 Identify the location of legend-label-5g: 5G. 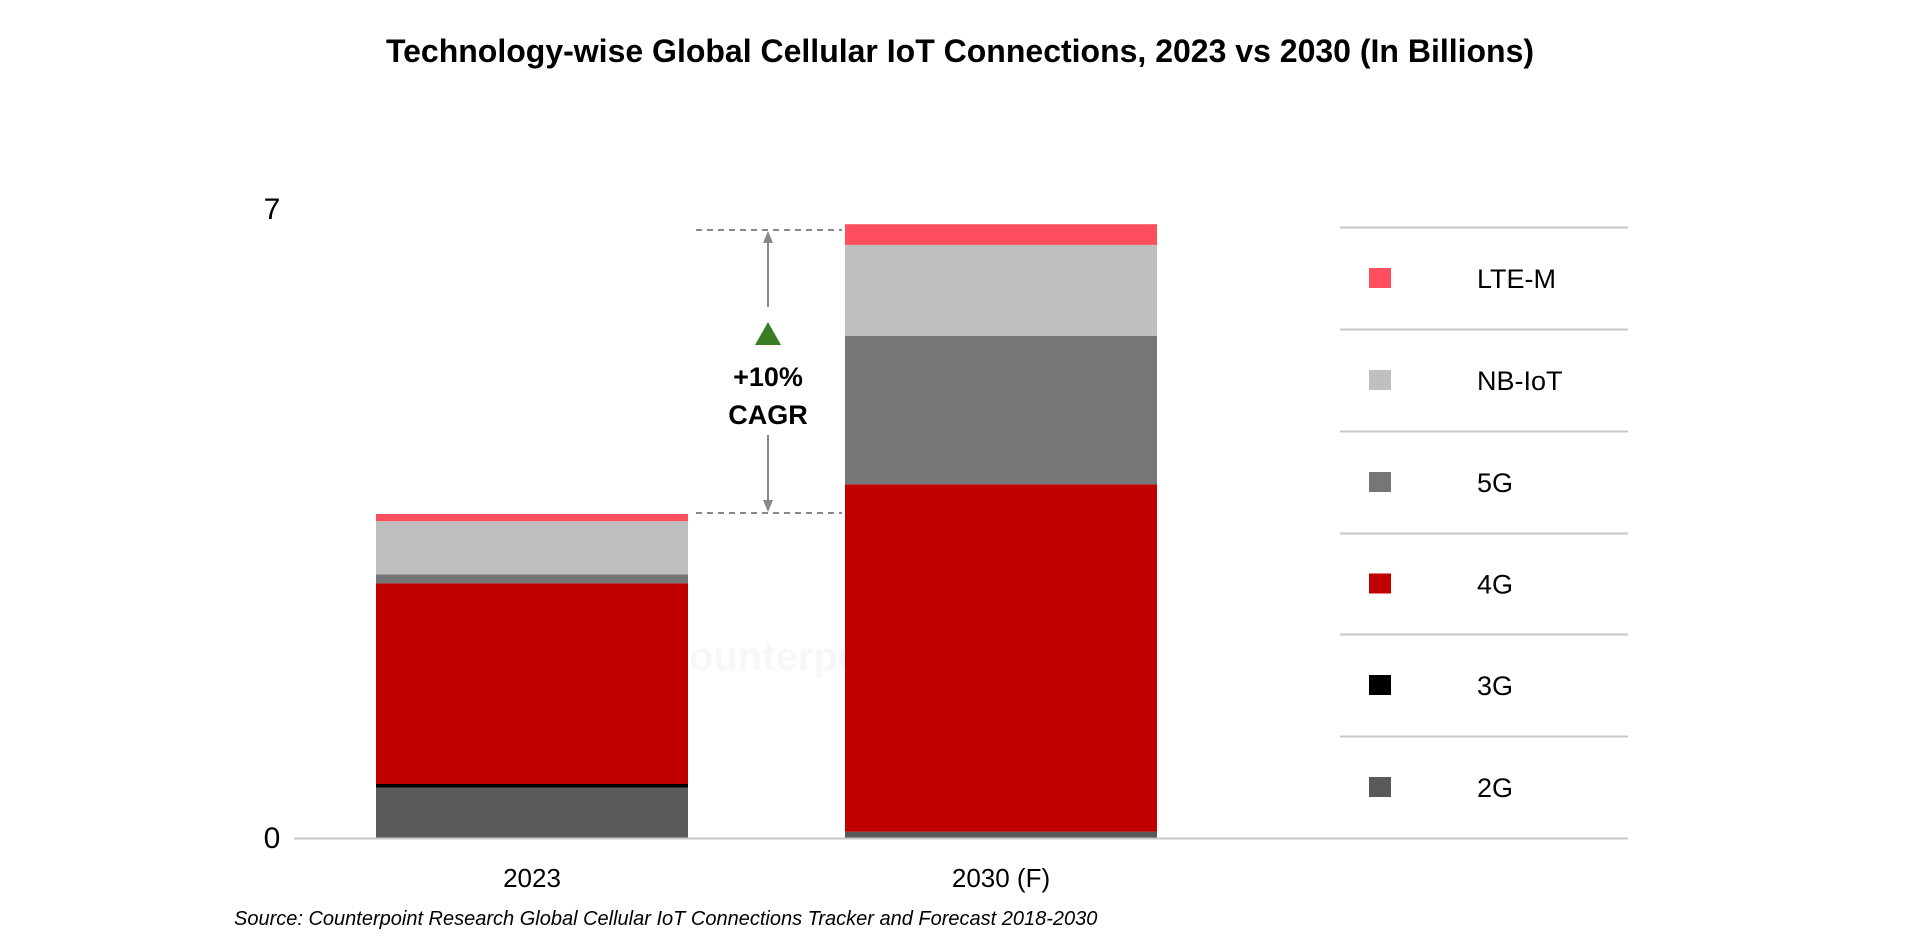
(1495, 483).